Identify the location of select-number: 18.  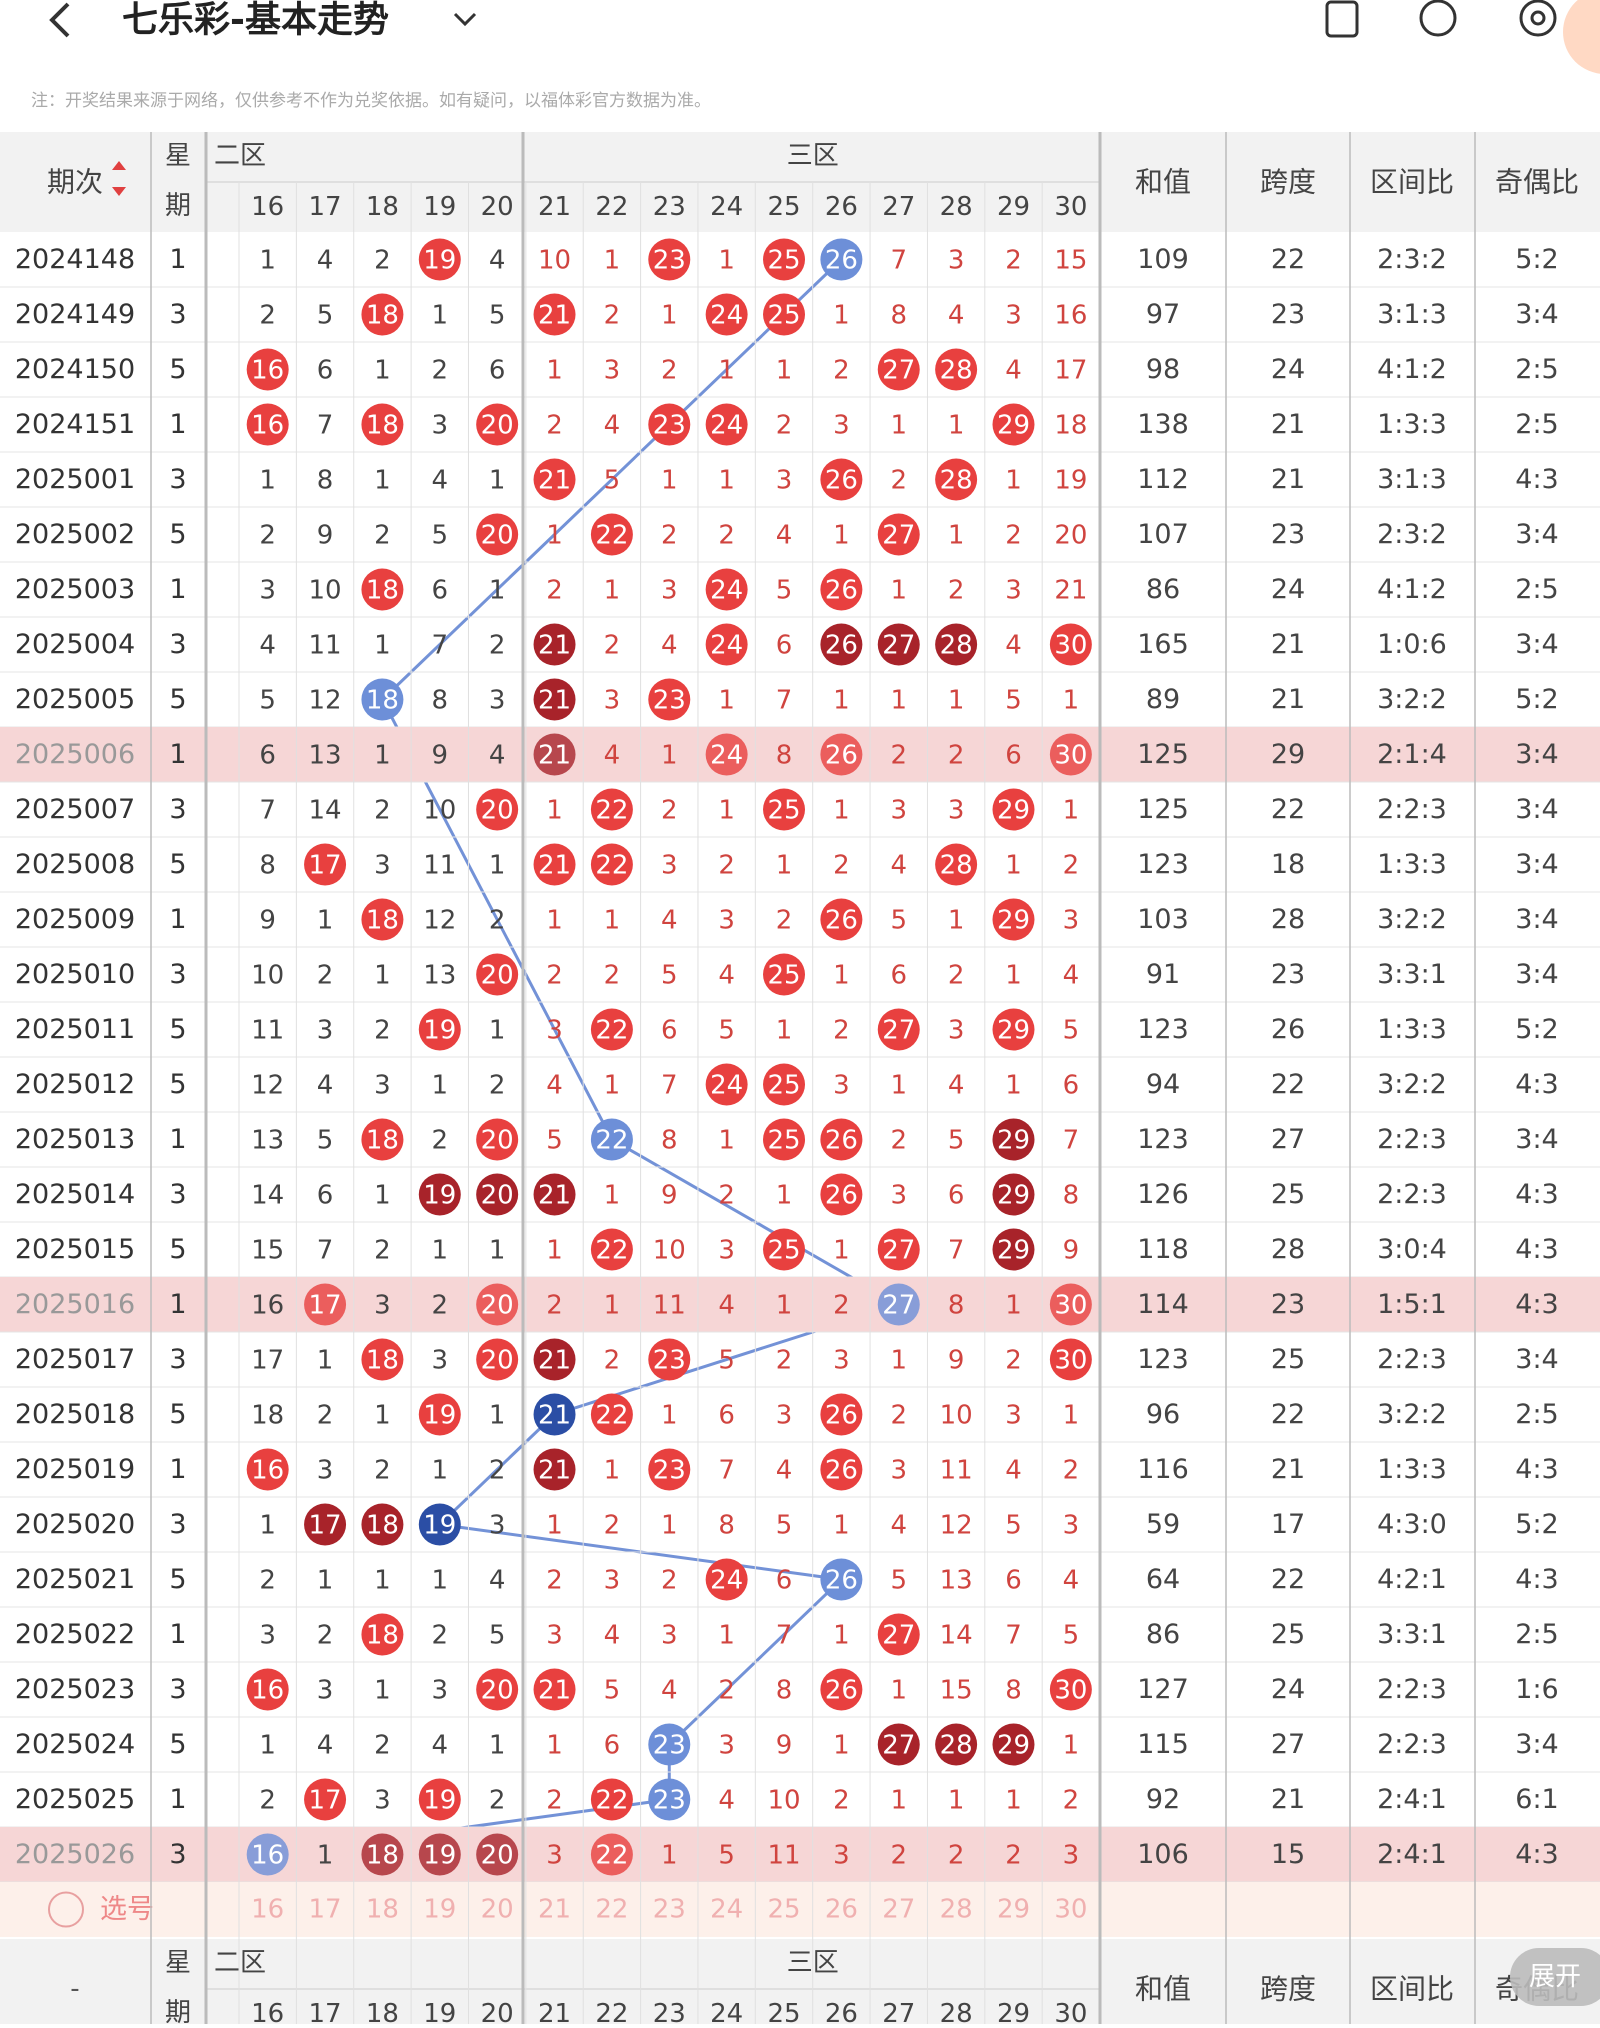
(382, 1910).